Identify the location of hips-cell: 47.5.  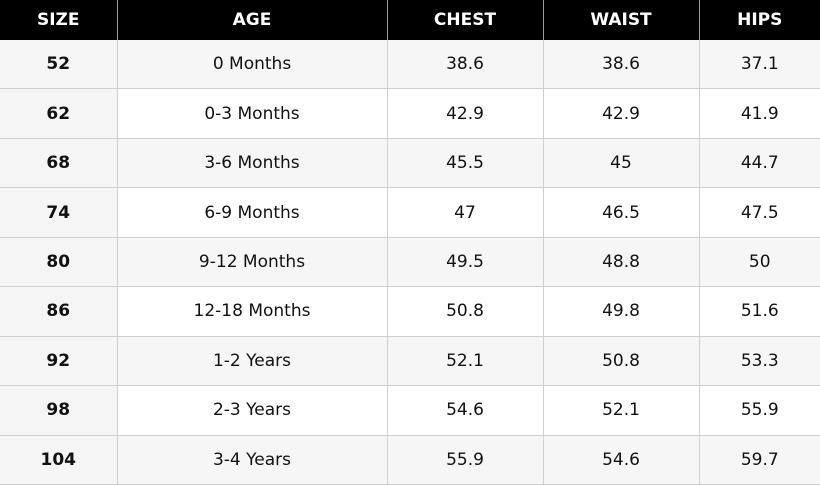
(759, 212).